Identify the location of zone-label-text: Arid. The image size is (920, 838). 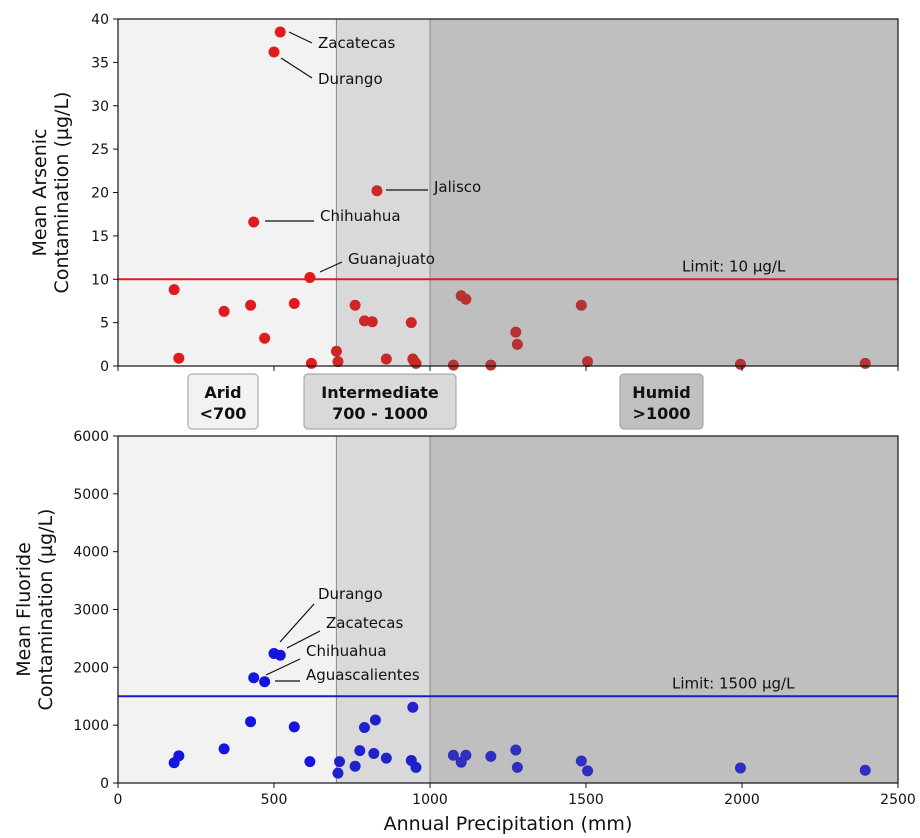
(222, 392).